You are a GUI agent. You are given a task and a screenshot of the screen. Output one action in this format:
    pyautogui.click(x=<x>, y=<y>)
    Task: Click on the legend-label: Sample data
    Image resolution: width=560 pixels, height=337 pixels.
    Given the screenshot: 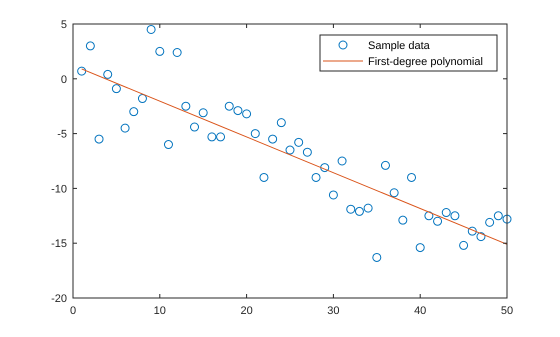 What is the action you would take?
    pyautogui.click(x=399, y=46)
    